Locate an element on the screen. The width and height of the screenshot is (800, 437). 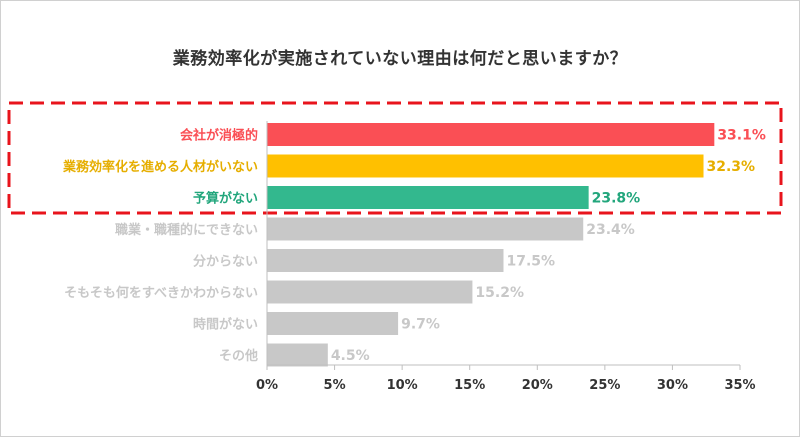
value-label: 17.5% is located at coordinates (531, 262).